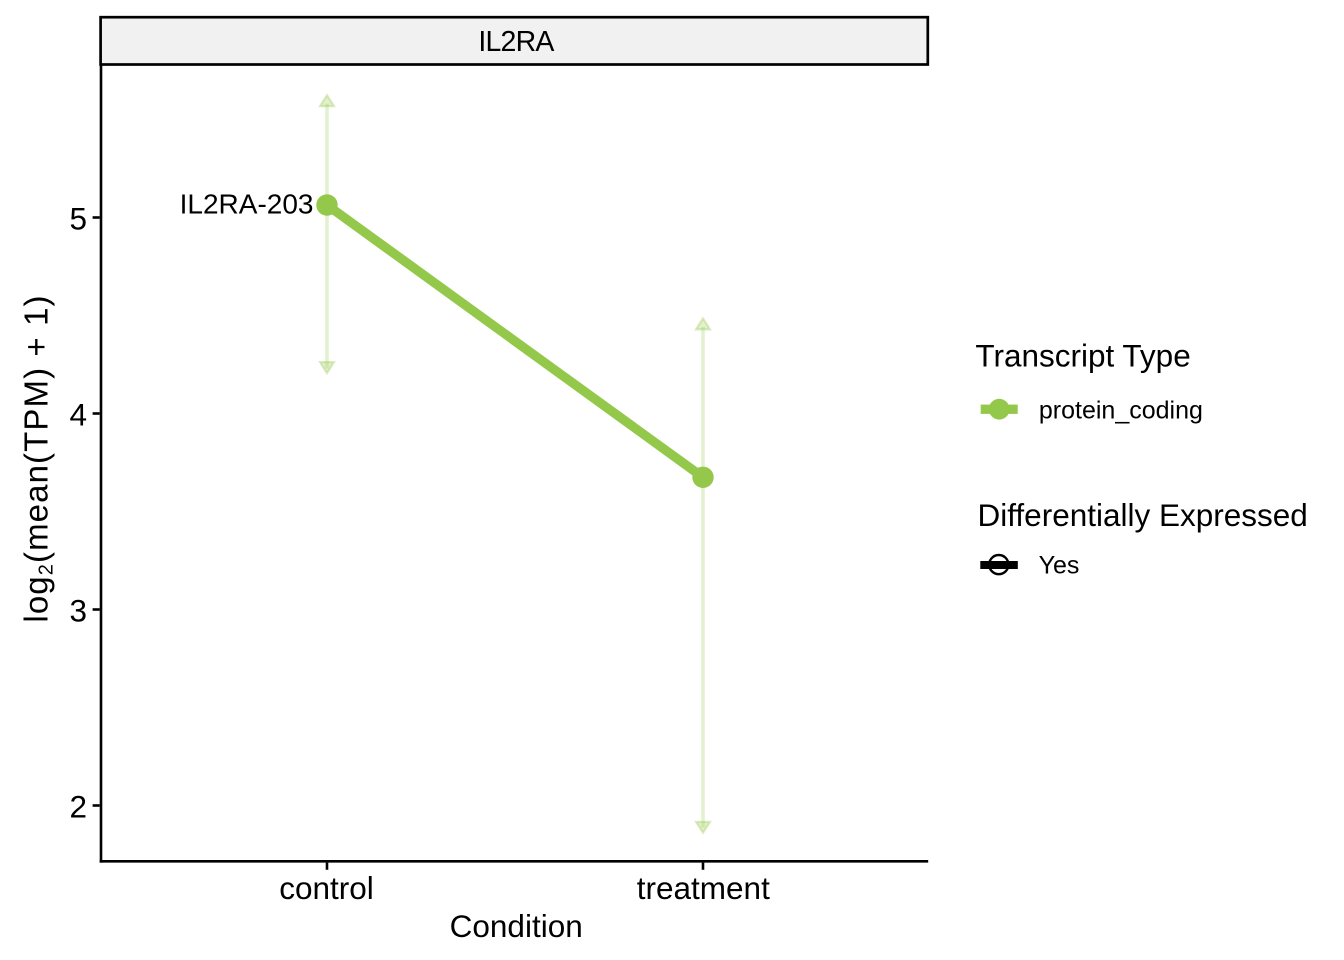 This screenshot has width=1344, height=960. Describe the element at coordinates (1121, 411) in the screenshot. I see `svg-text: protein_coding` at that location.